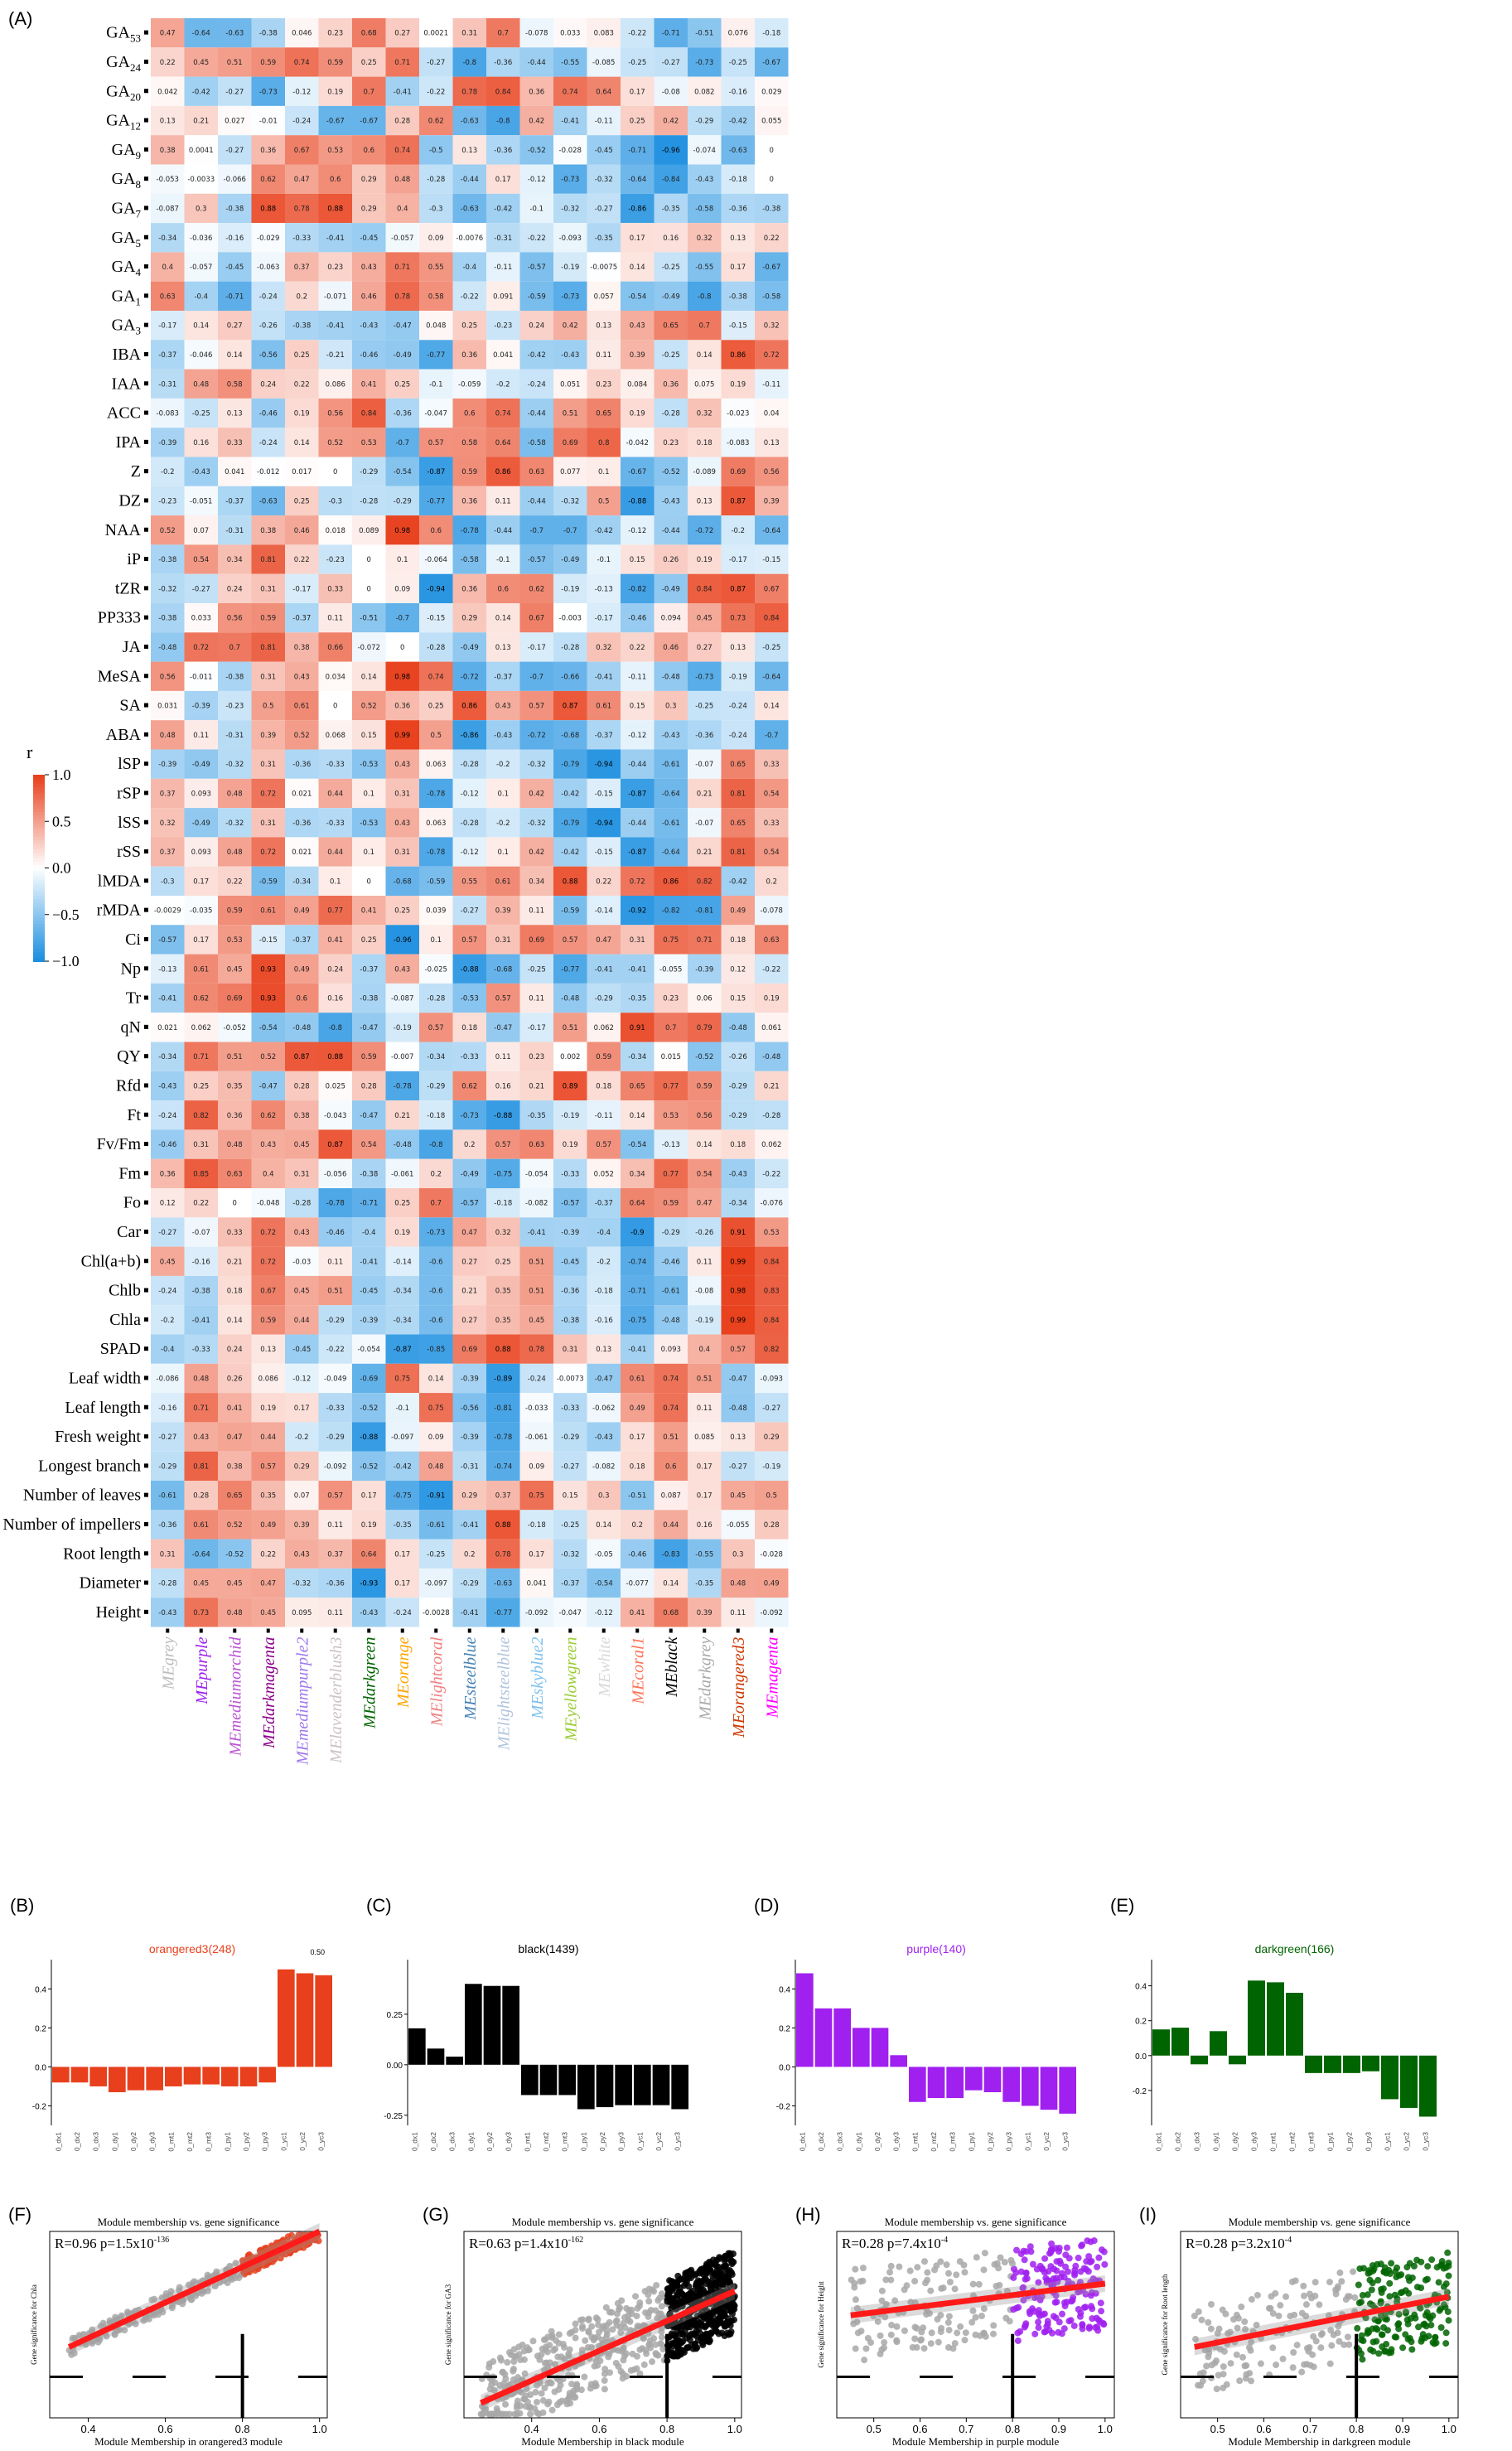 This screenshot has height=2451, width=1512. Describe the element at coordinates (470, 209) in the screenshot. I see `heatmap-cell-value: -0.63` at that location.